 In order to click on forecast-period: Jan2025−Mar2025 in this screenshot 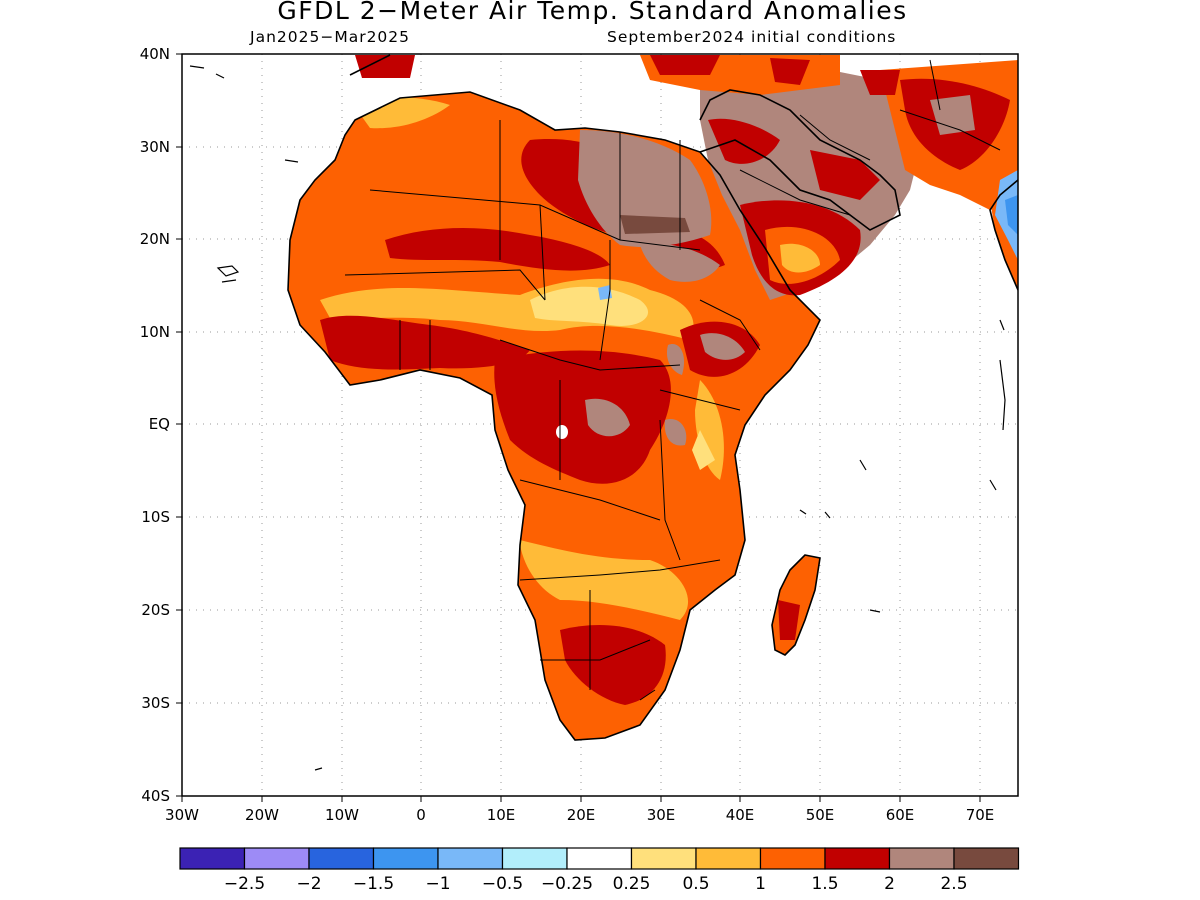, I will do `click(330, 37)`.